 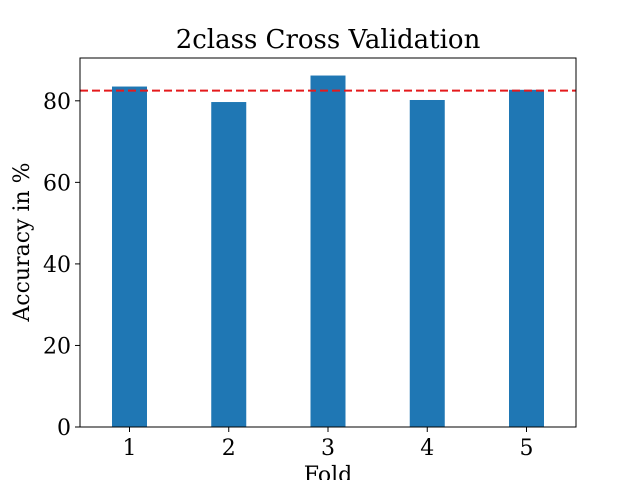 What do you see at coordinates (427, 448) in the screenshot?
I see `x-tick-label: 4` at bounding box center [427, 448].